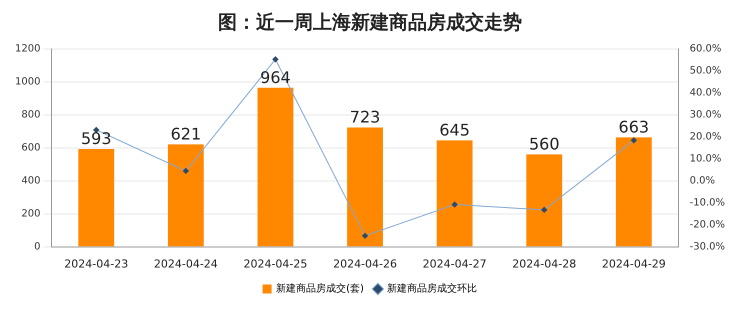 This screenshot has height=312, width=740. Describe the element at coordinates (454, 263) in the screenshot. I see `x-tick-label: 2024-04-27` at that location.